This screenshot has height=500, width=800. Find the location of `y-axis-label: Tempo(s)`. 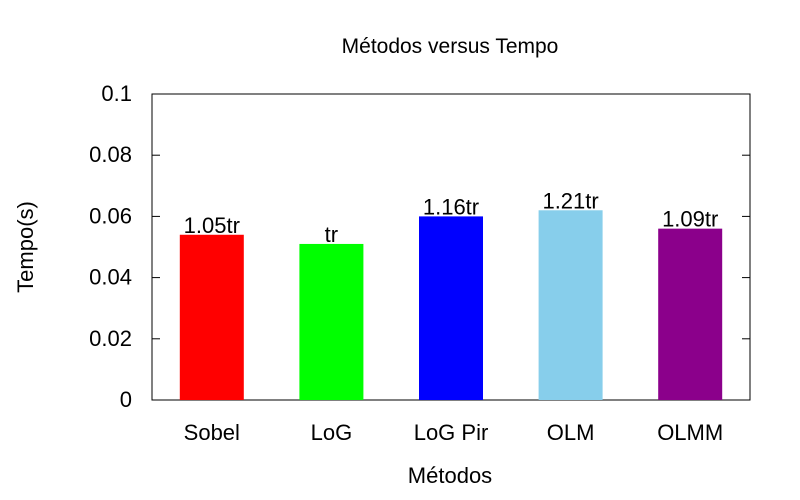

y-axis-label: Tempo(s) is located at coordinates (25, 247).